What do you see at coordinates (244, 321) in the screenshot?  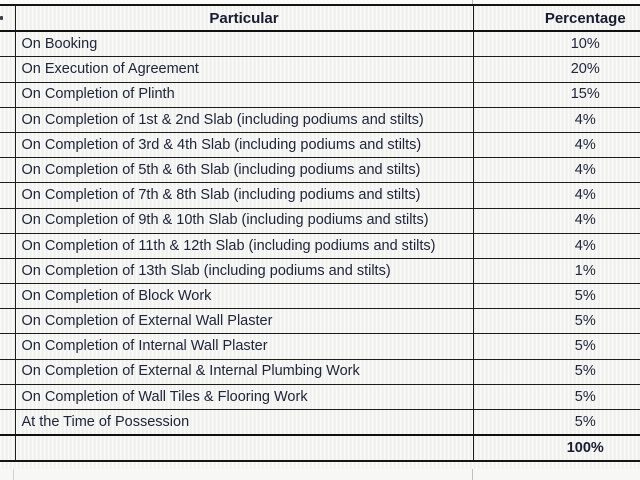 I see `particular-cell: On Completion of External Wall Plaster` at bounding box center [244, 321].